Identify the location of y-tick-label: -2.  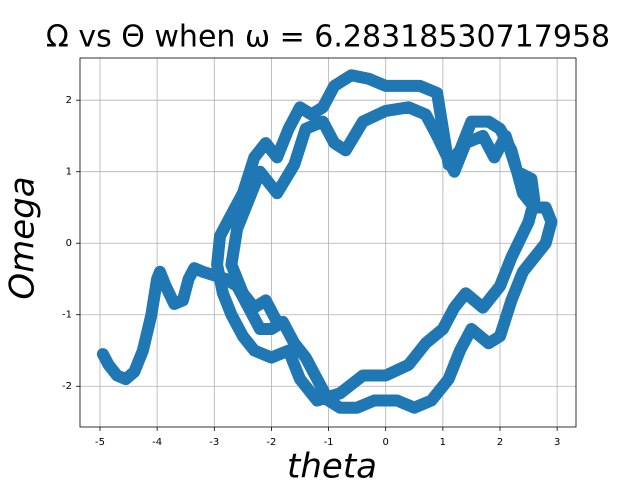
(67, 386).